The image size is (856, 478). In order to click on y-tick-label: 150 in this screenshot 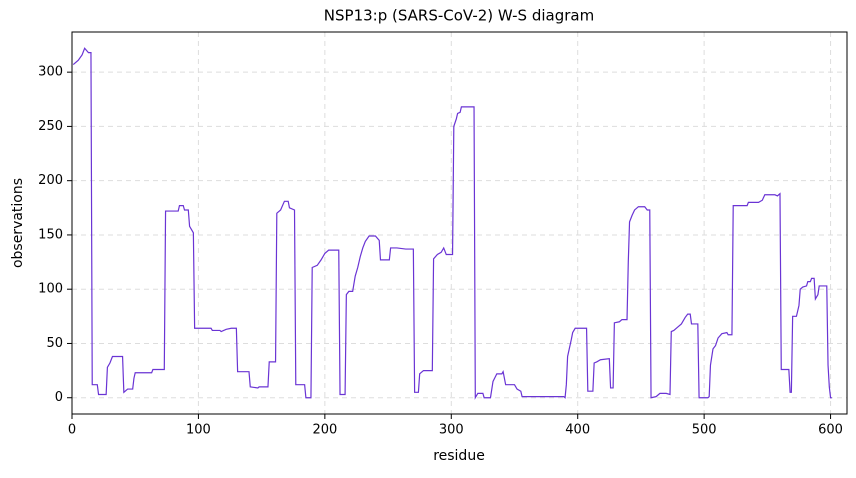, I will do `click(50, 234)`.